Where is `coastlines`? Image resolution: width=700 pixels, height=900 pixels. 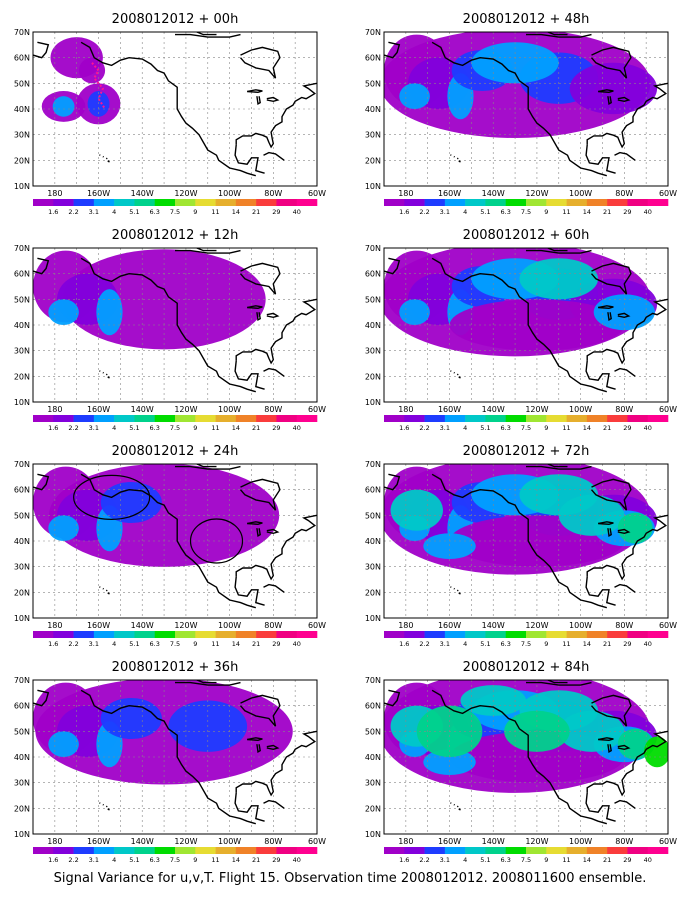
coastlines is located at coordinates (526, 104).